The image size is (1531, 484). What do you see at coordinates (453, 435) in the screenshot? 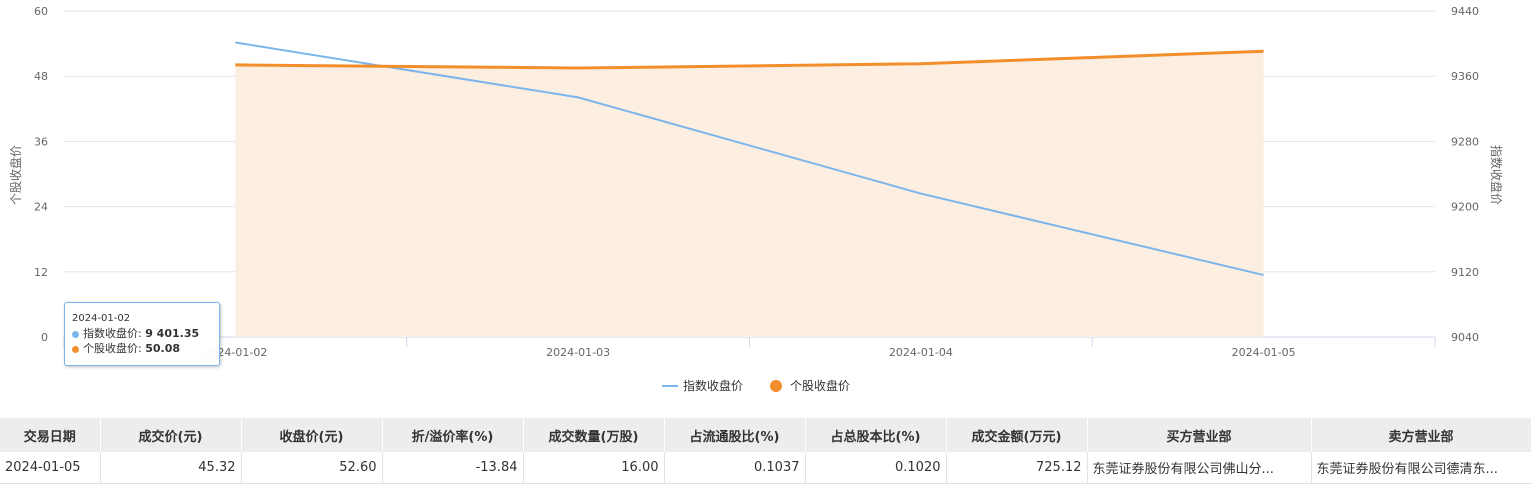
I see `col-premium-rate: 折/溢价率(%)` at bounding box center [453, 435].